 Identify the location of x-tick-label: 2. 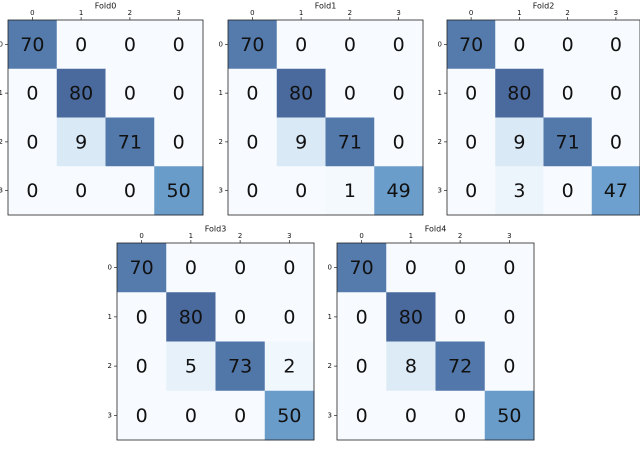
(130, 13).